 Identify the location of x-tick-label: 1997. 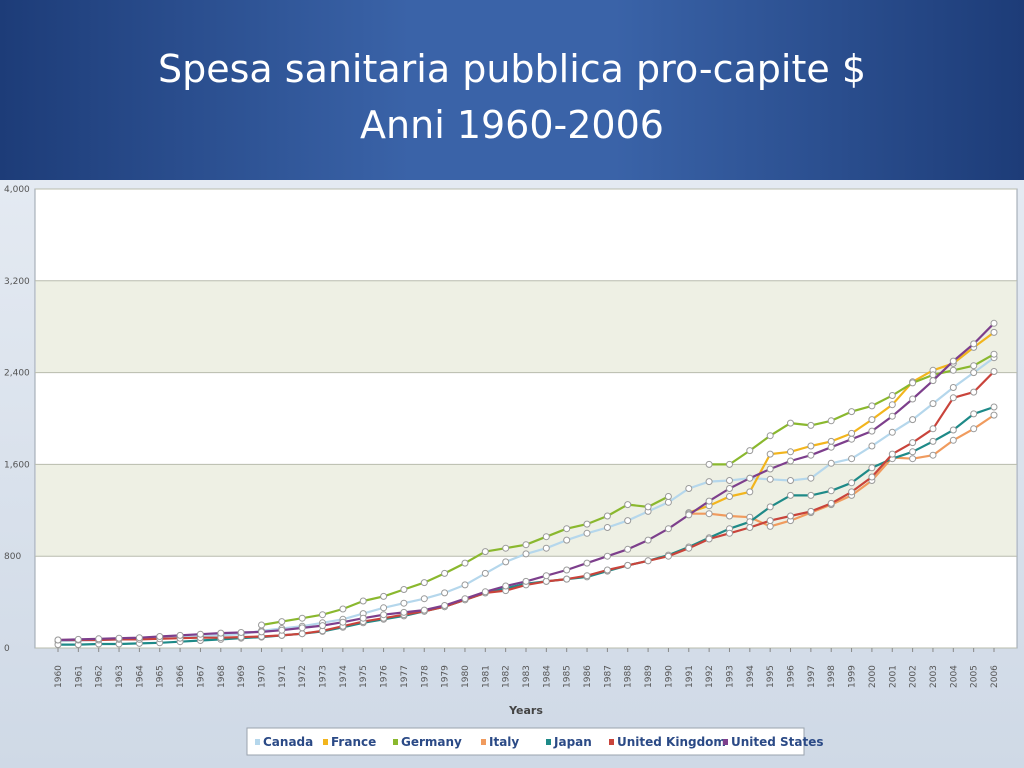
(812, 676).